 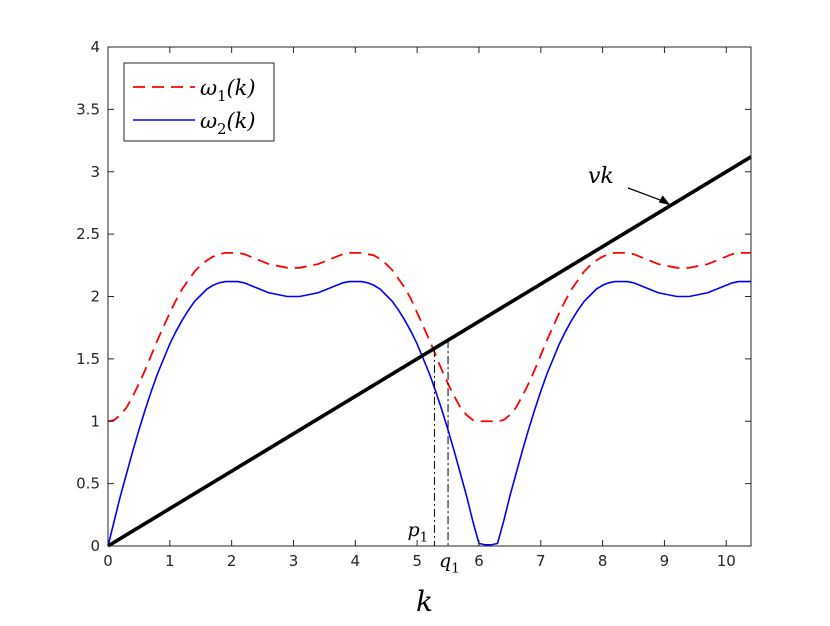 I want to click on y-tick-label: 0, so click(x=95, y=546).